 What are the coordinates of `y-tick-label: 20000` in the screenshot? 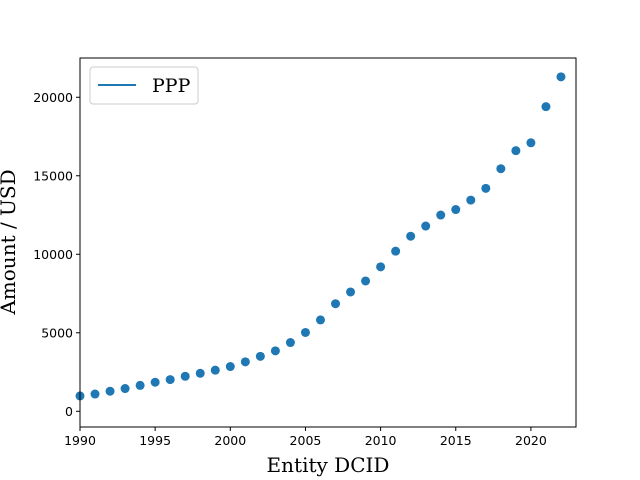 It's located at (53, 97).